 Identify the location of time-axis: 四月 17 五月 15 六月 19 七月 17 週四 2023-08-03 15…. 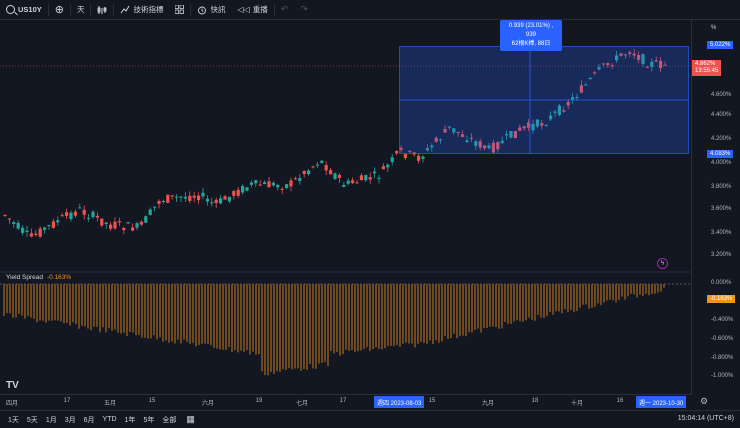
(354, 401).